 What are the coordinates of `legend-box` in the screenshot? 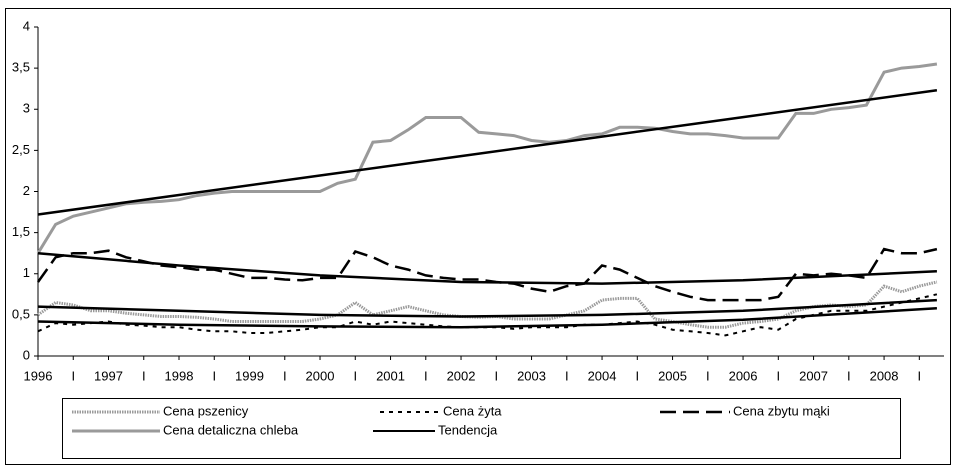 It's located at (481, 428).